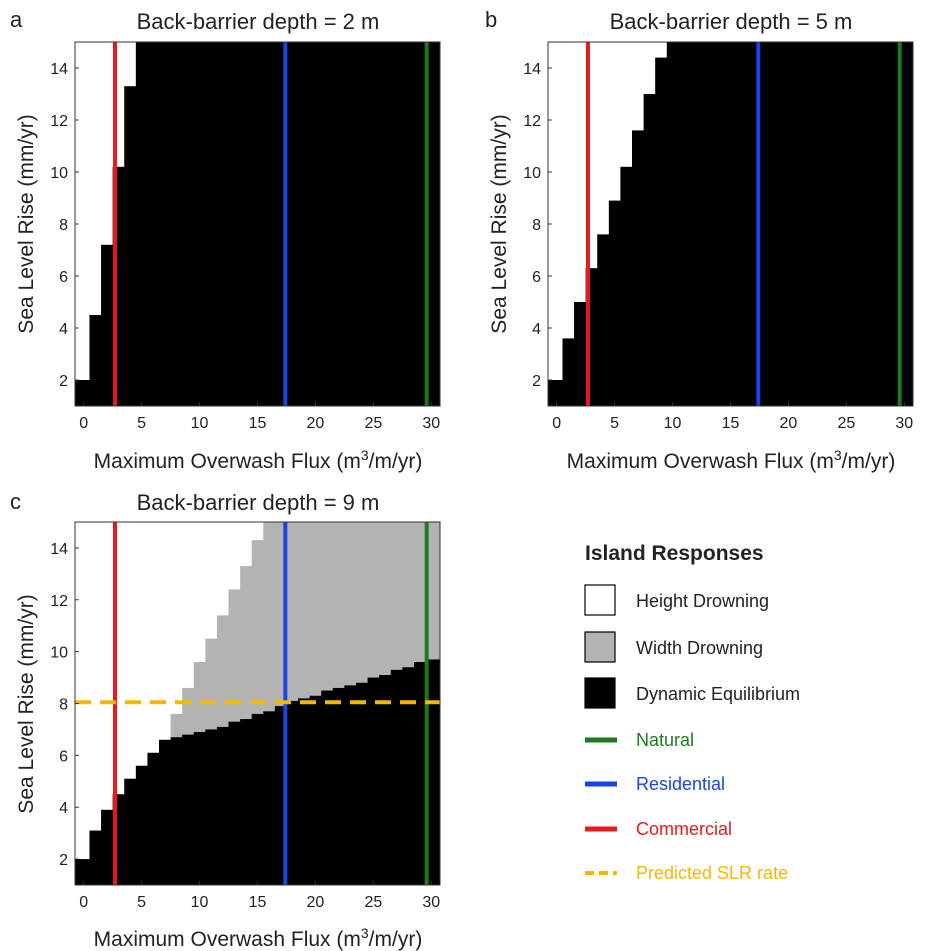 Image resolution: width=932 pixels, height=951 pixels. Describe the element at coordinates (655, 784) in the screenshot. I see `legend-item-residential: Residential` at that location.